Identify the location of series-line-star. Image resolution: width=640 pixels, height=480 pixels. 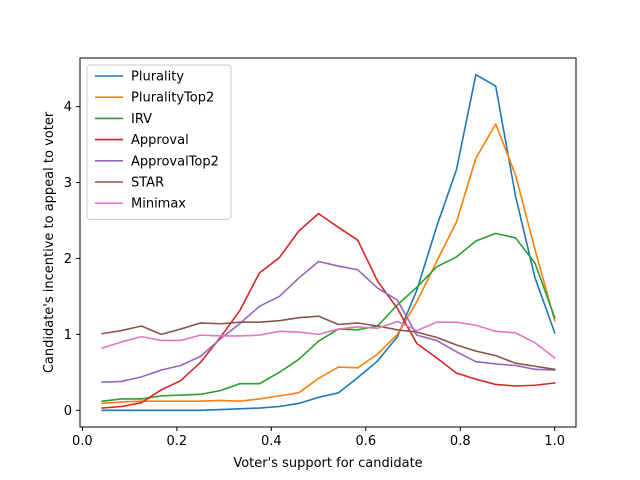
(328, 343).